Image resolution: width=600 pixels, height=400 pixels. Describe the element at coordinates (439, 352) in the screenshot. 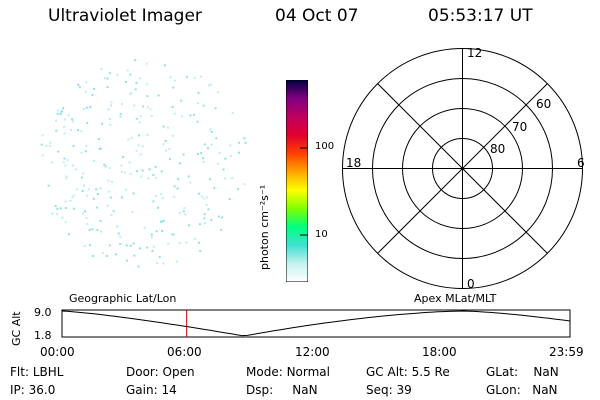

I see `time-tick-1800: 18:00` at that location.